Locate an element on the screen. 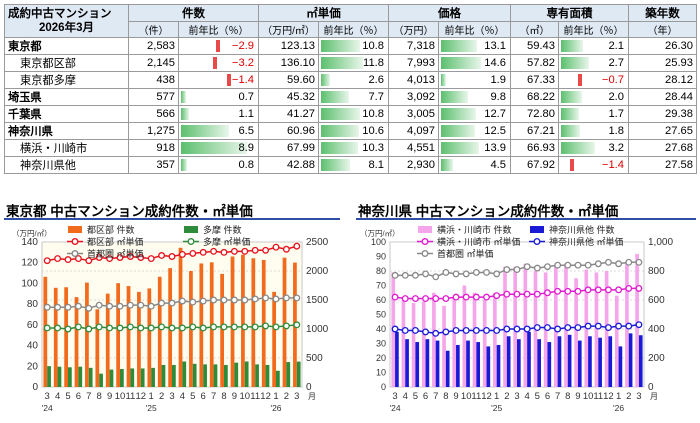  x-tick-label: 7 is located at coordinates (557, 396).